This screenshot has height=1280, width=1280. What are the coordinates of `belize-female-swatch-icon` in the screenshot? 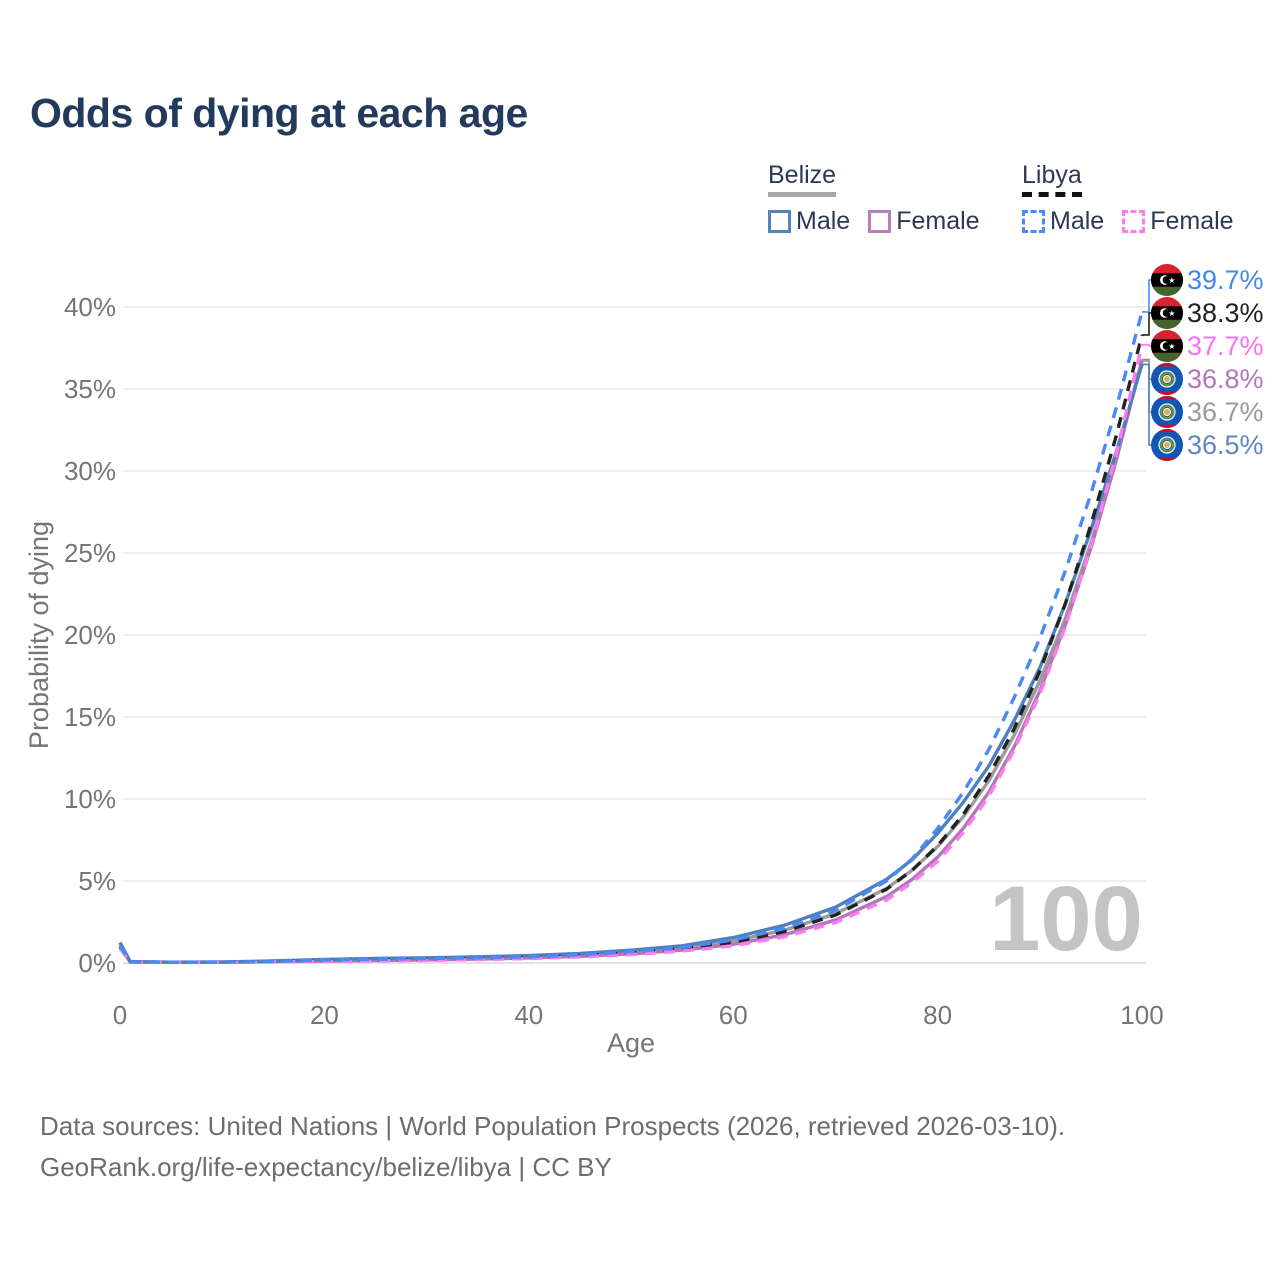 It's located at (880, 221).